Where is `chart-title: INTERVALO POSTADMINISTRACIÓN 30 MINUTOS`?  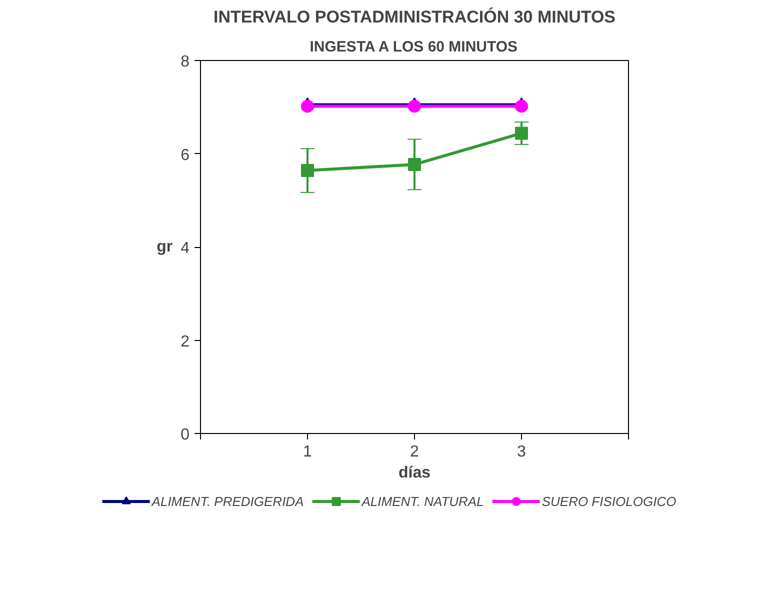 chart-title: INTERVALO POSTADMINISTRACIÓN 30 MINUTOS is located at coordinates (414, 16).